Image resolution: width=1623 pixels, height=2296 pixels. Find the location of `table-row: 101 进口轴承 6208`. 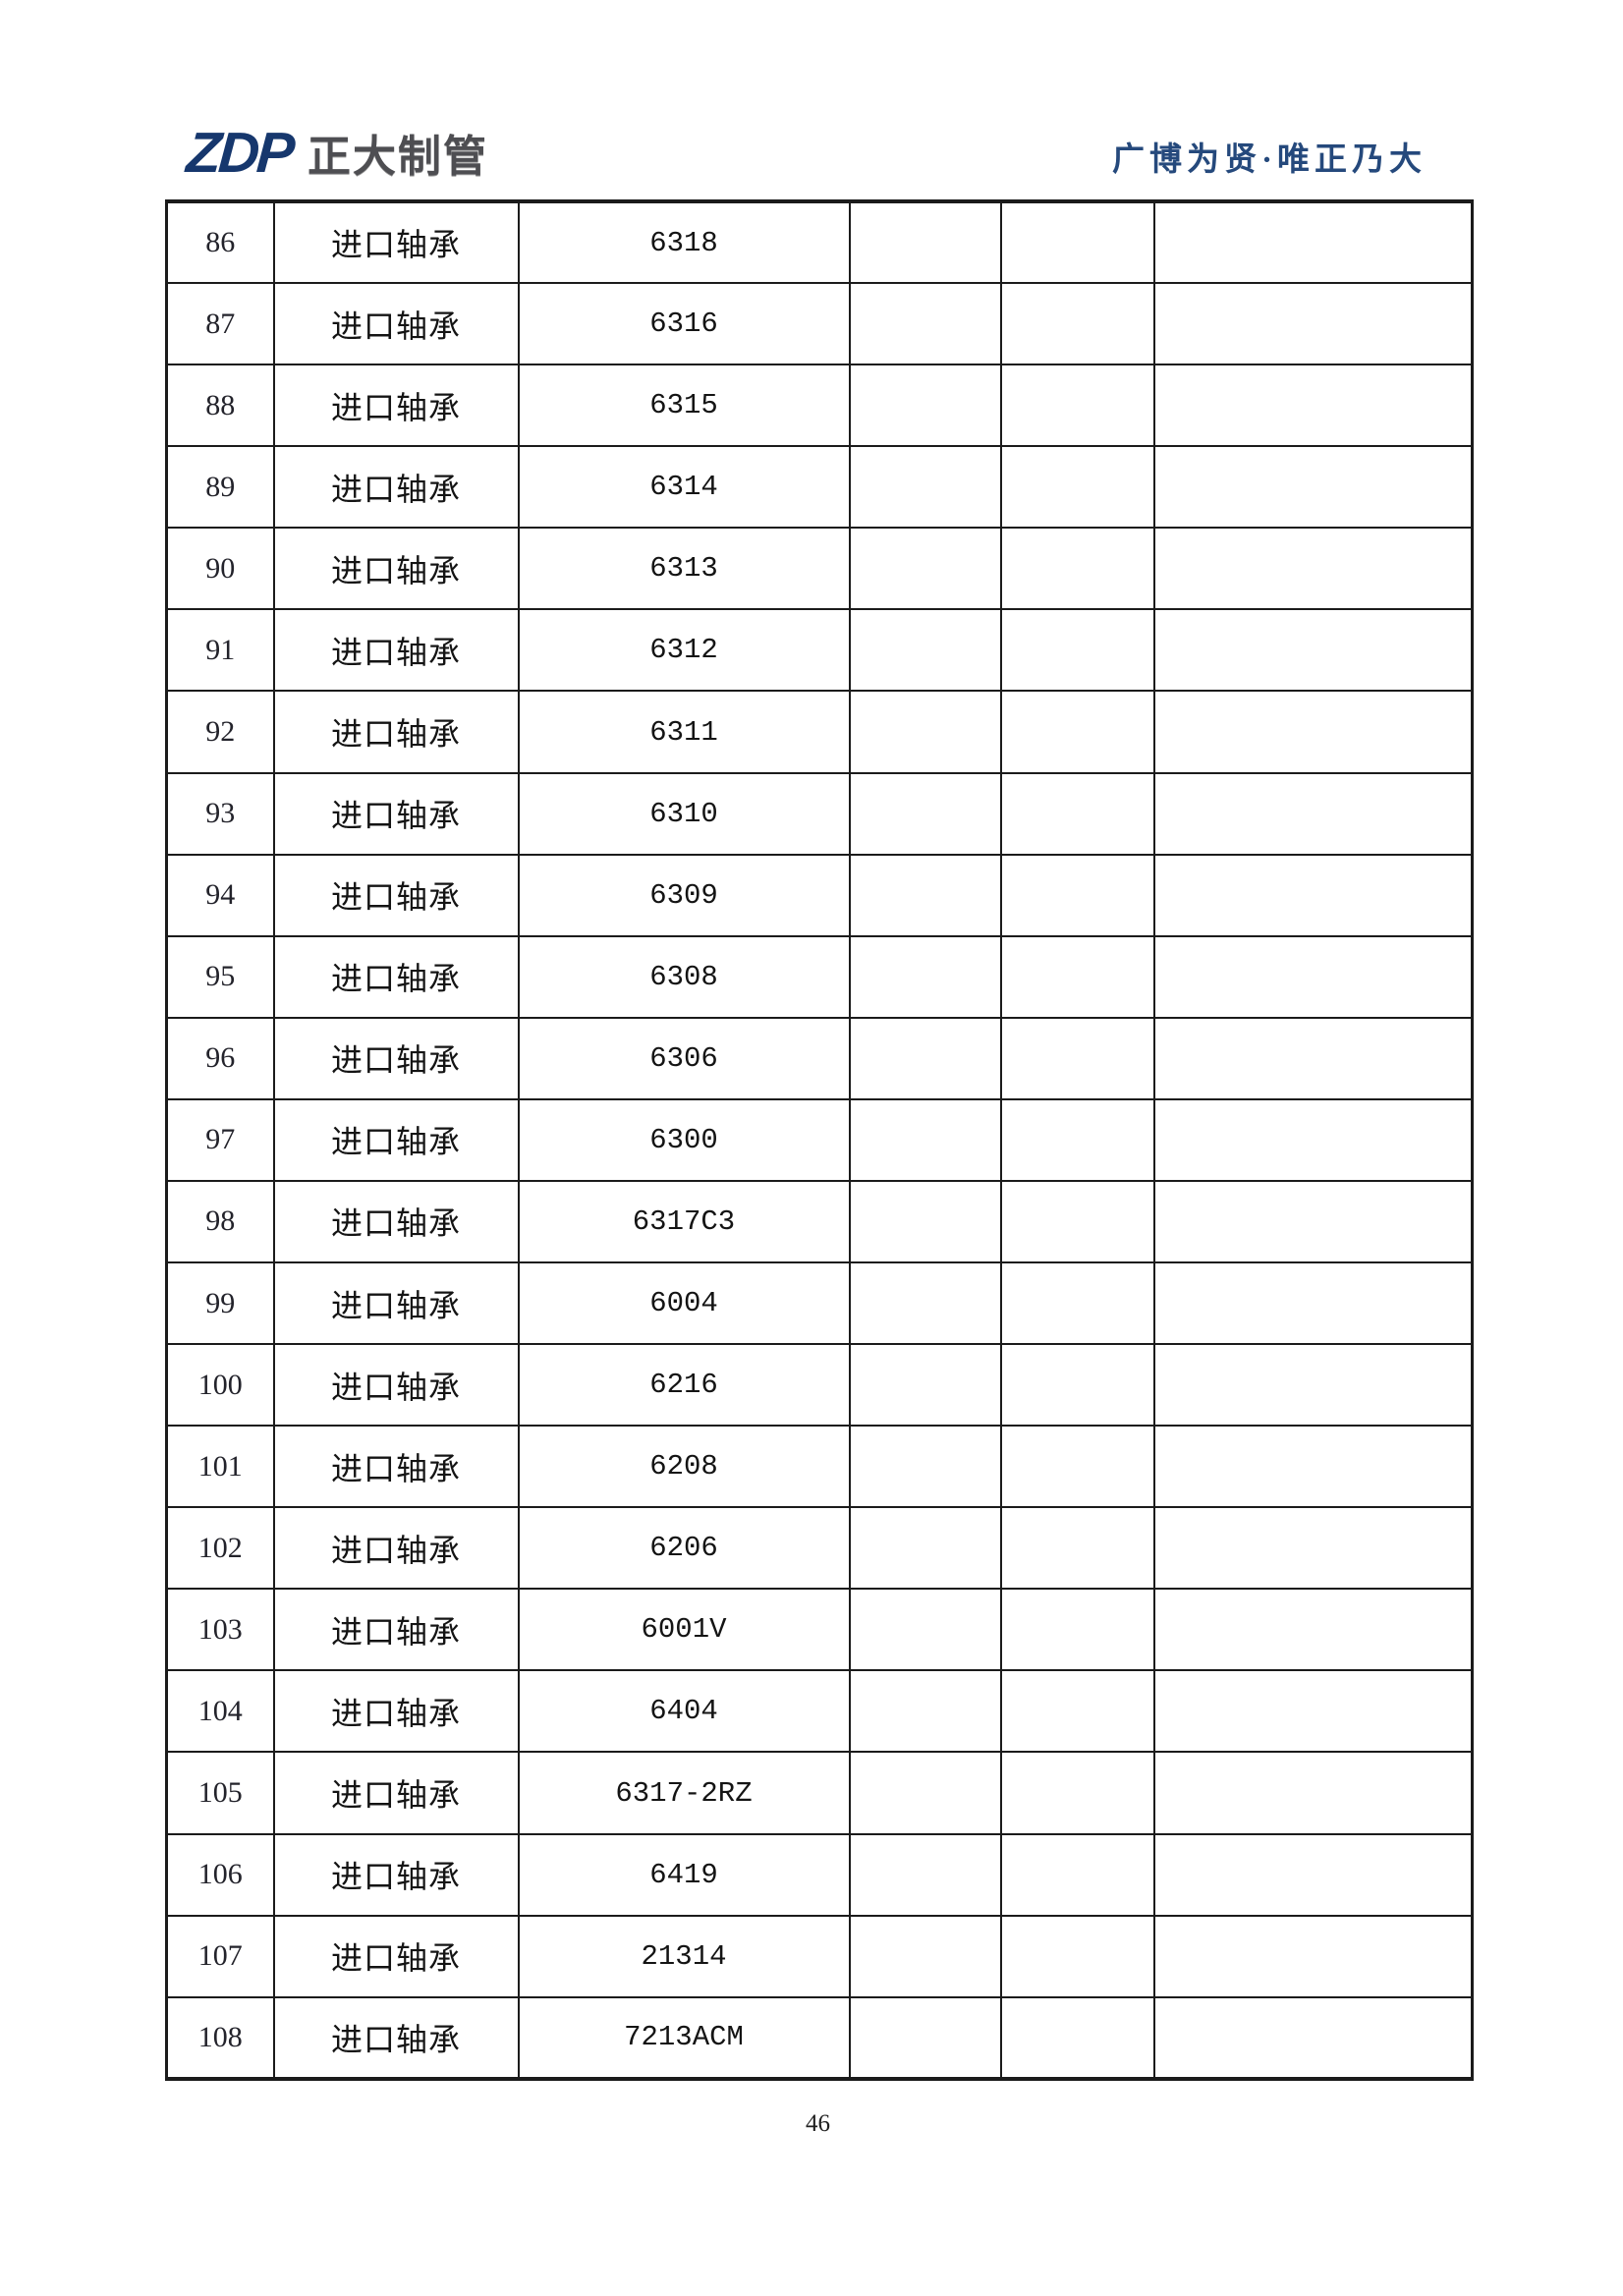

table-row: 101 进口轴承 6208 is located at coordinates (820, 1467).